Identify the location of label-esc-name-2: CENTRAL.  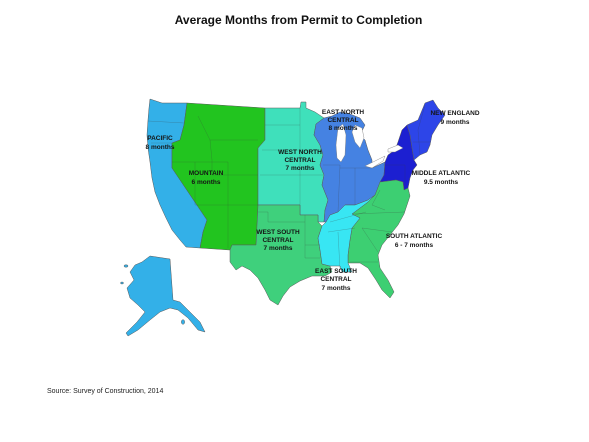
(335, 279).